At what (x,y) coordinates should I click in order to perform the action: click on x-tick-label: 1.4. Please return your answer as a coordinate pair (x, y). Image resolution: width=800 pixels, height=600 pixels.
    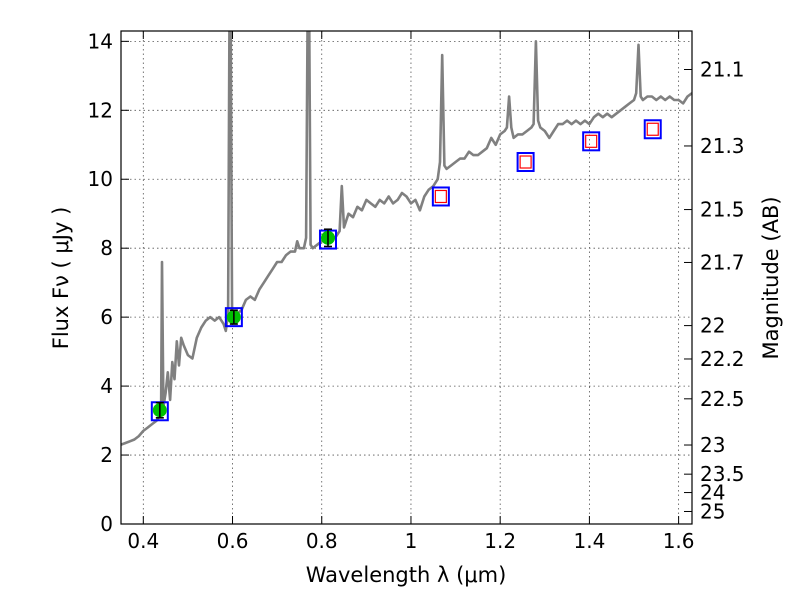
    Looking at the image, I should click on (589, 541).